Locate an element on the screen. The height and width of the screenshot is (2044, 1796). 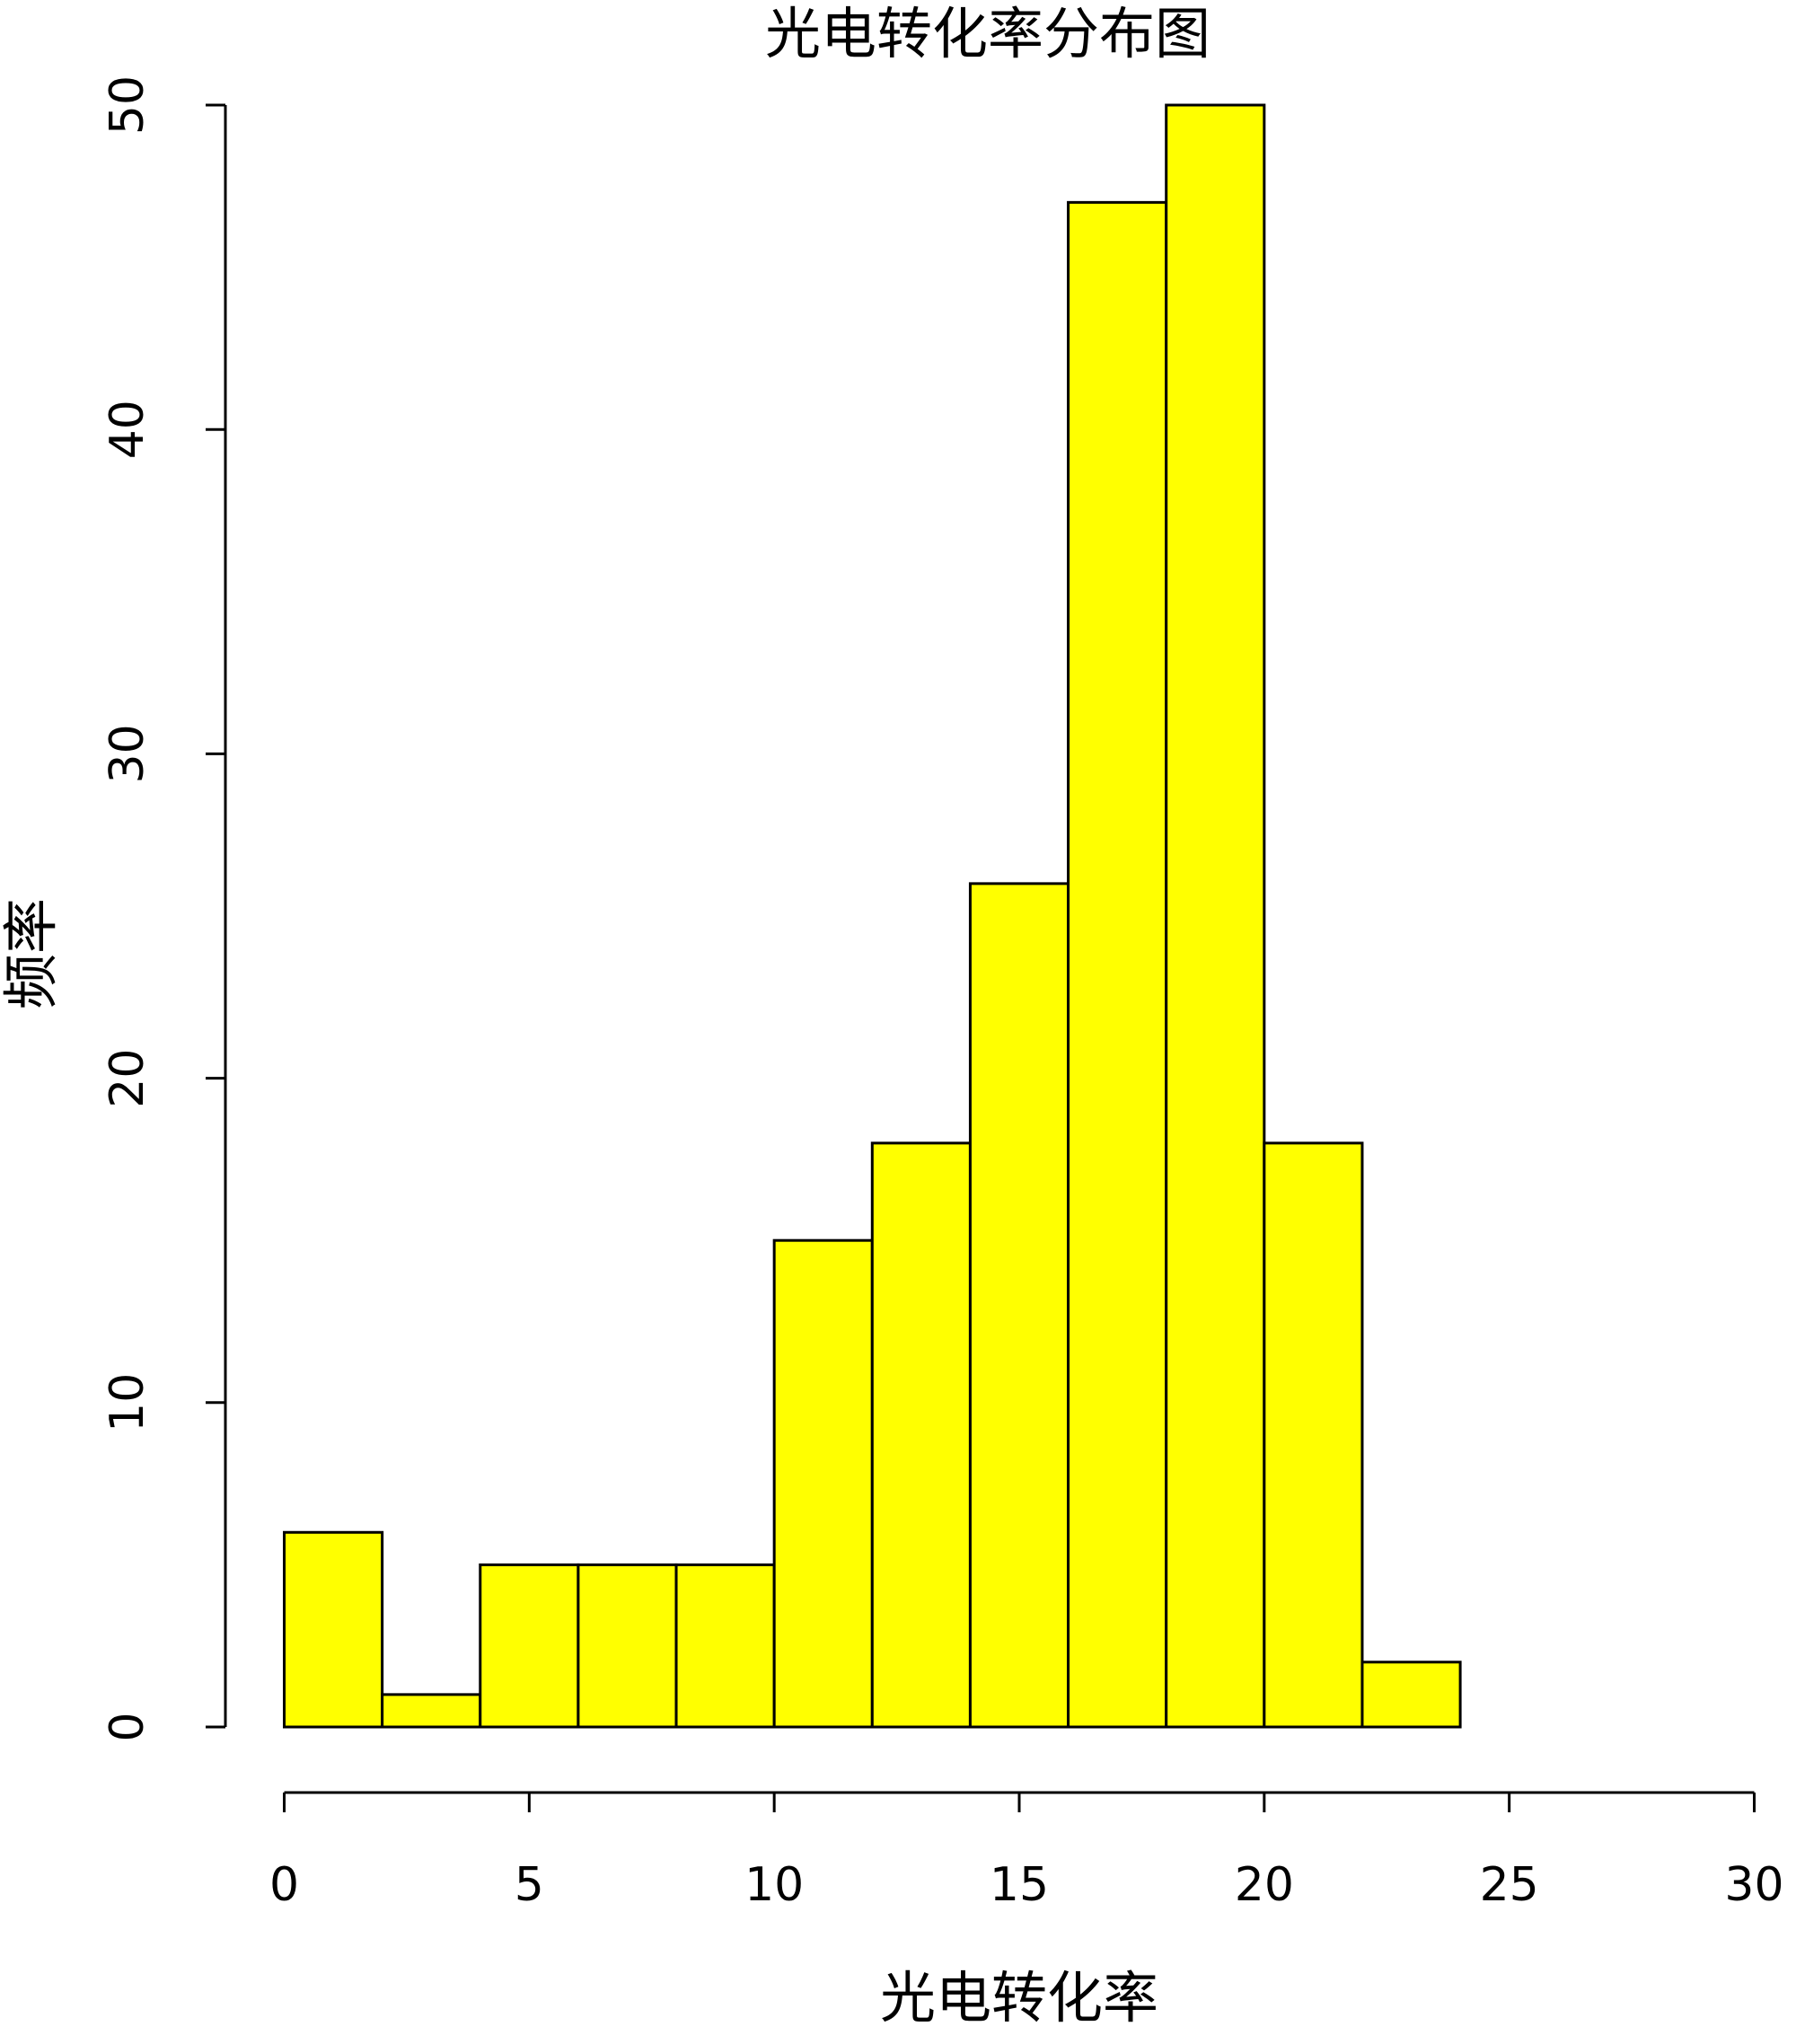
x-tick-label: 10 is located at coordinates (774, 1885).